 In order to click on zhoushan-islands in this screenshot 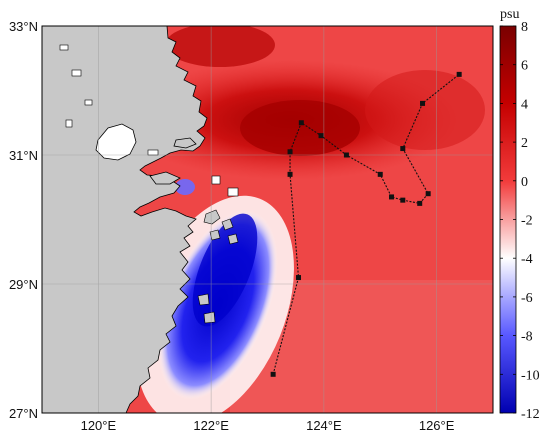, I will do `click(218, 266)`.